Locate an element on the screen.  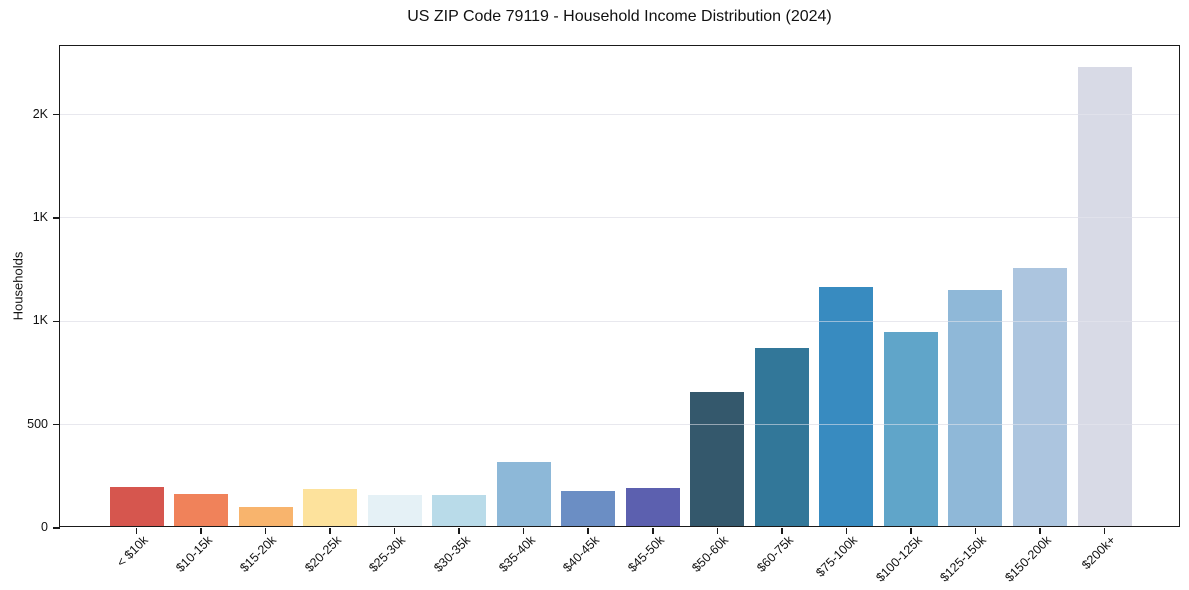
bar-35-40k is located at coordinates (523, 493).